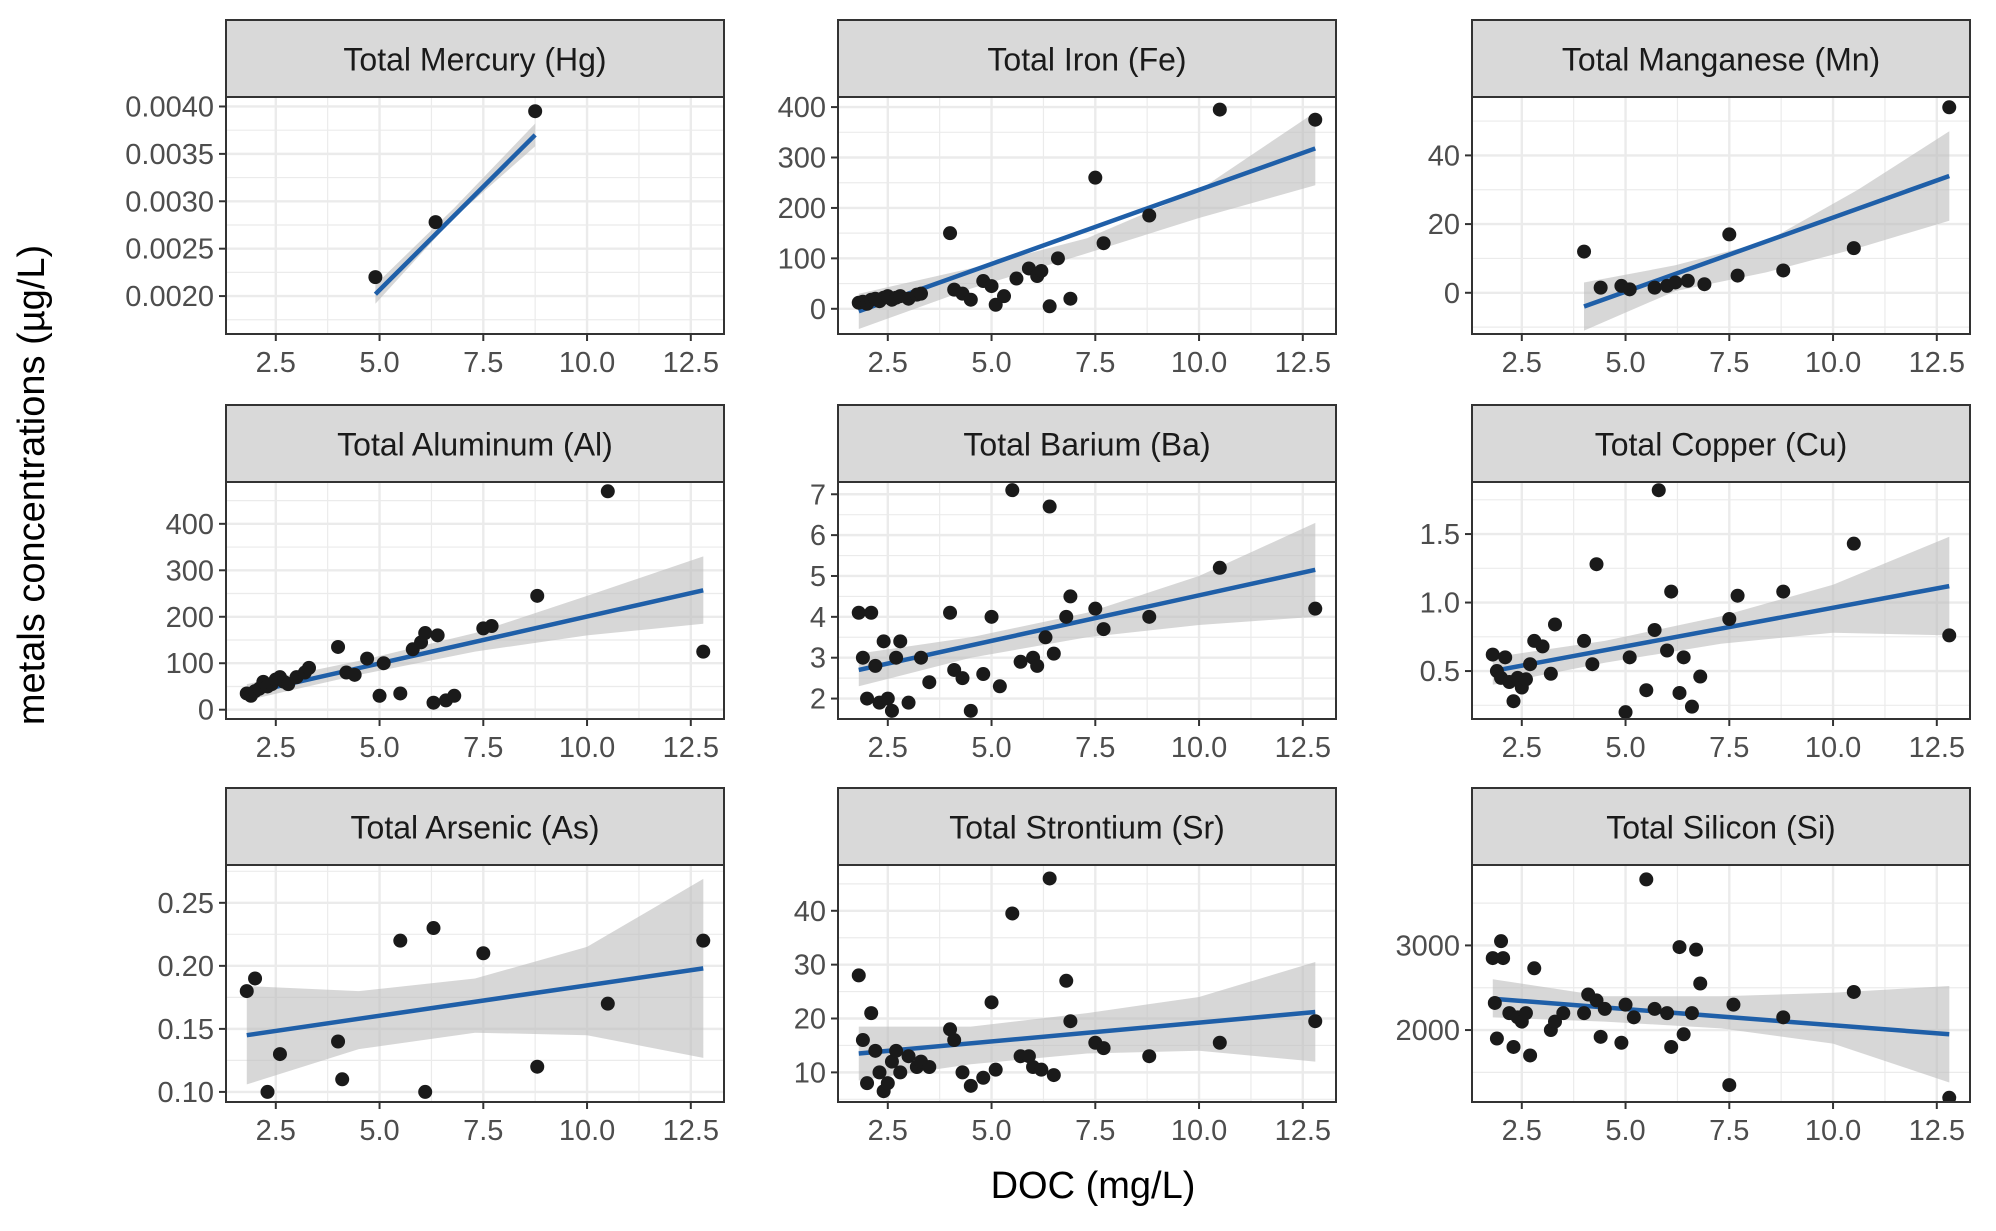 The height and width of the screenshot is (1231, 1996). What do you see at coordinates (190, 618) in the screenshot?
I see `y-tick-label: 200` at bounding box center [190, 618].